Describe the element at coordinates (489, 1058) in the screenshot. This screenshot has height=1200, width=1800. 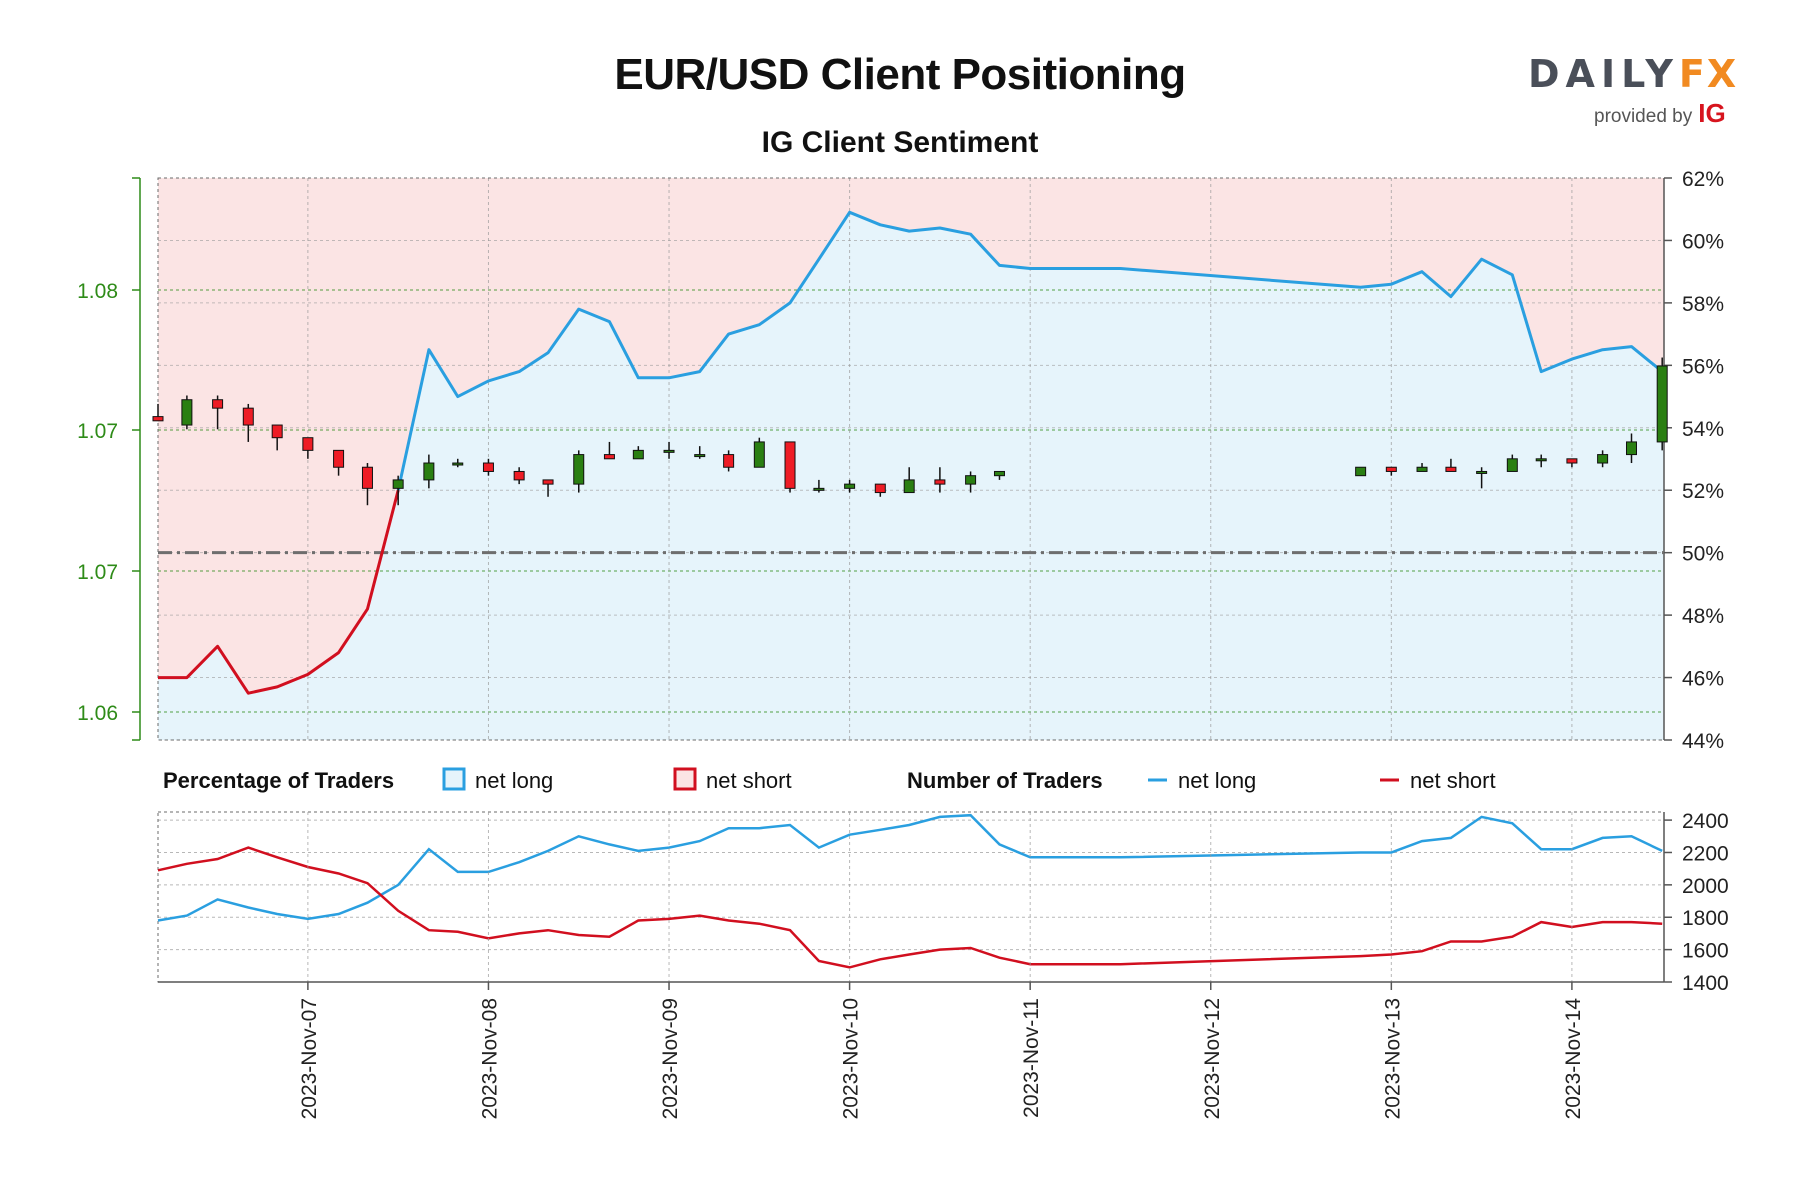
I see `date-tick-label: 2023-Nov-08` at that location.